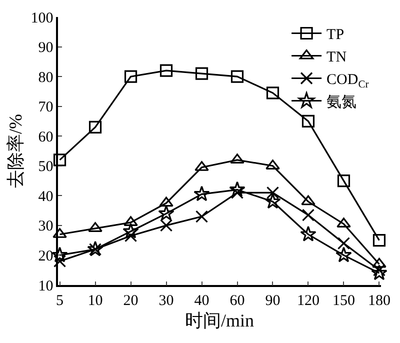 This screenshot has height=343, width=400. What do you see at coordinates (46, 78) in the screenshot?
I see `y-tick-label: 80` at bounding box center [46, 78].